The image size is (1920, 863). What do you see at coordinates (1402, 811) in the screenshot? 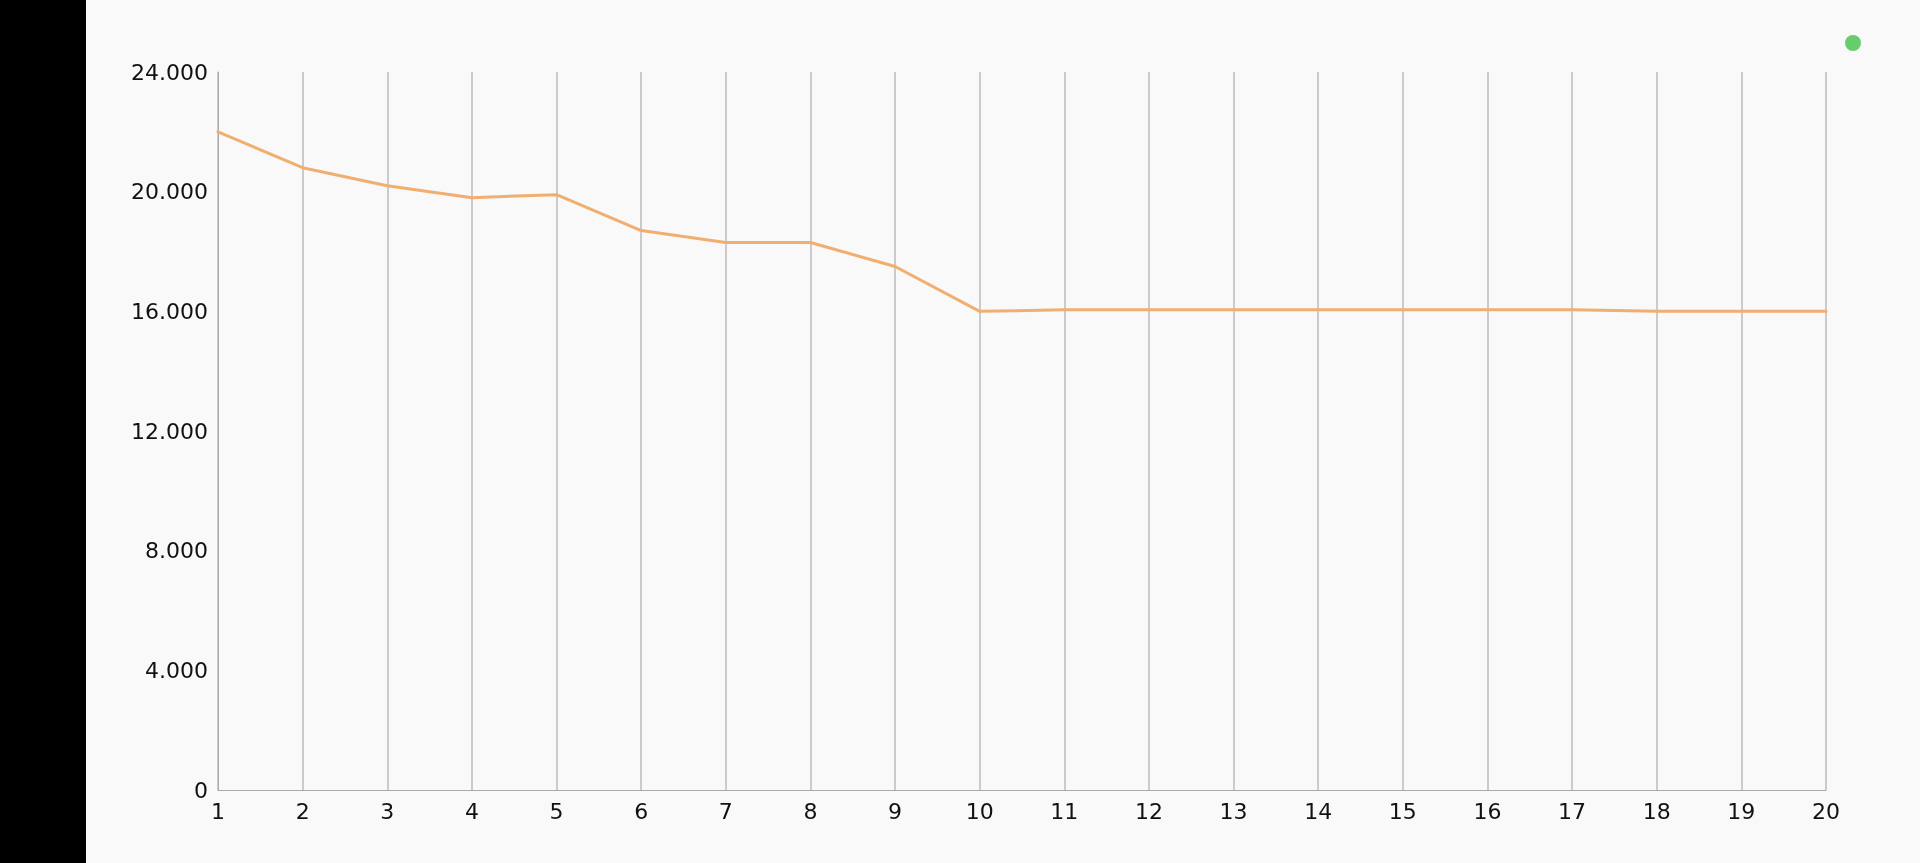
I see `x-tick-label: 15` at bounding box center [1402, 811].